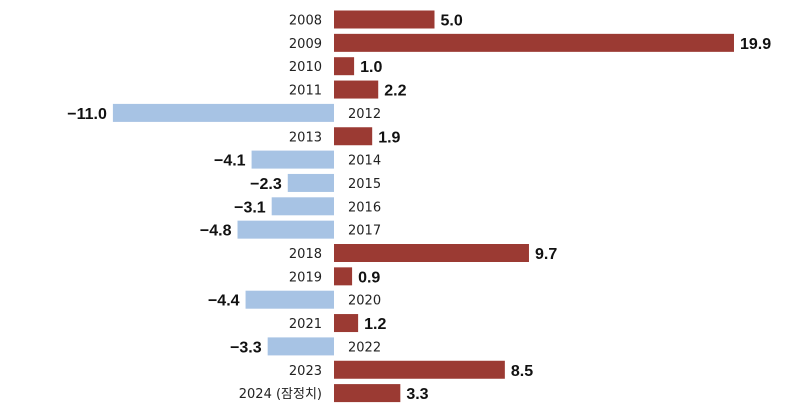  I want to click on value-label: −3.1, so click(250, 207).